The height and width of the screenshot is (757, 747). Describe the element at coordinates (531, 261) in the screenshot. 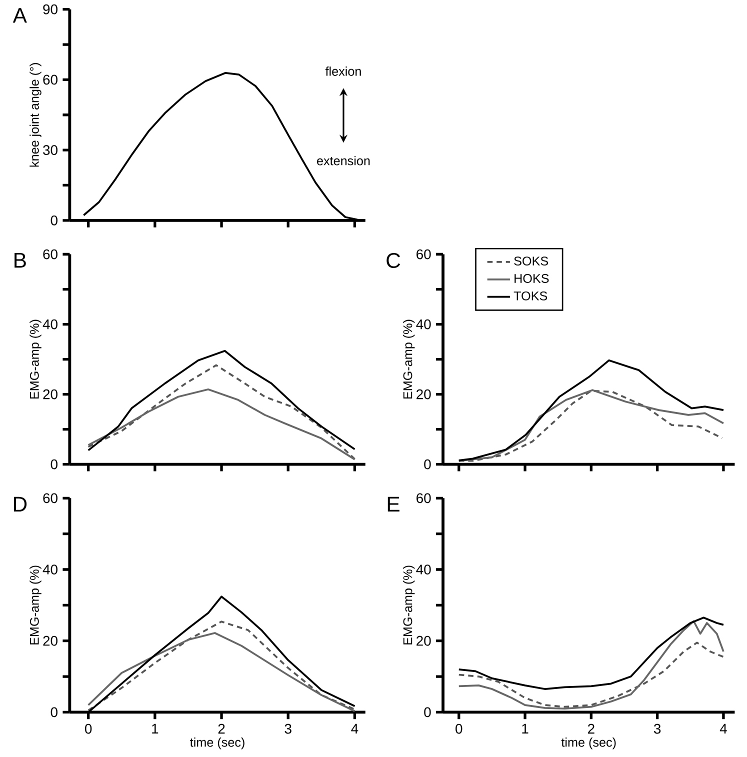

I see `legend-label: SOKS` at that location.